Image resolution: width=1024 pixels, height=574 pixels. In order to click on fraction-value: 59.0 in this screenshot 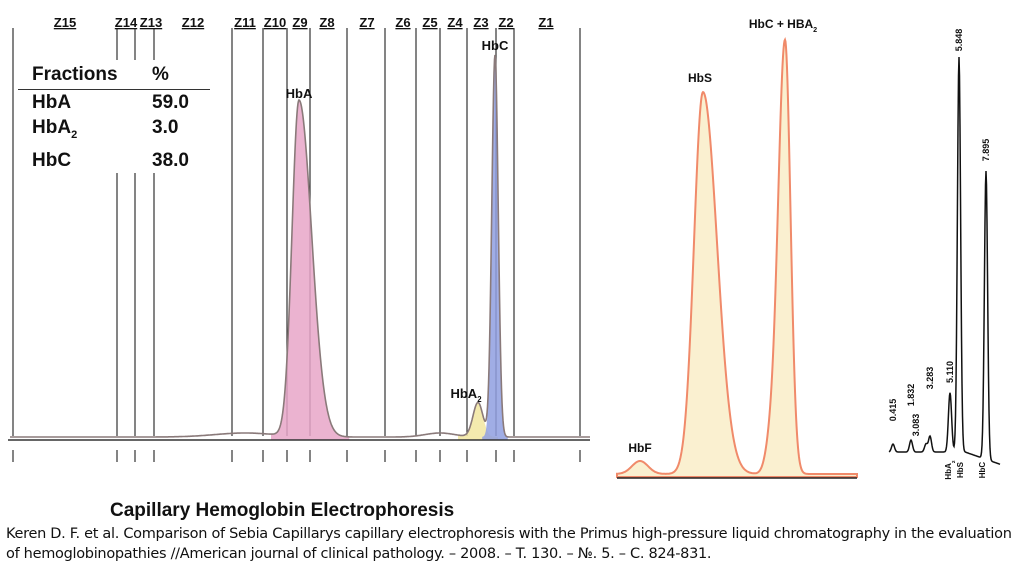, I will do `click(170, 102)`.